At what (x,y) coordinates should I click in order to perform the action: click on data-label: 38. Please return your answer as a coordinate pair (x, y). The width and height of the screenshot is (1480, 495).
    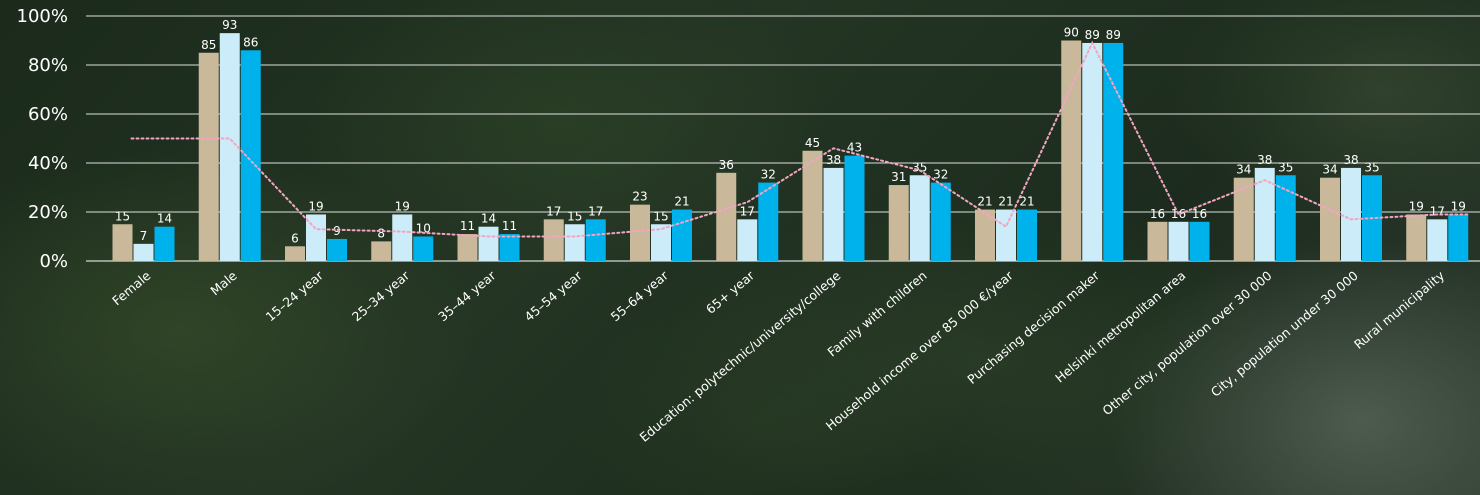
    Looking at the image, I should click on (1350, 160).